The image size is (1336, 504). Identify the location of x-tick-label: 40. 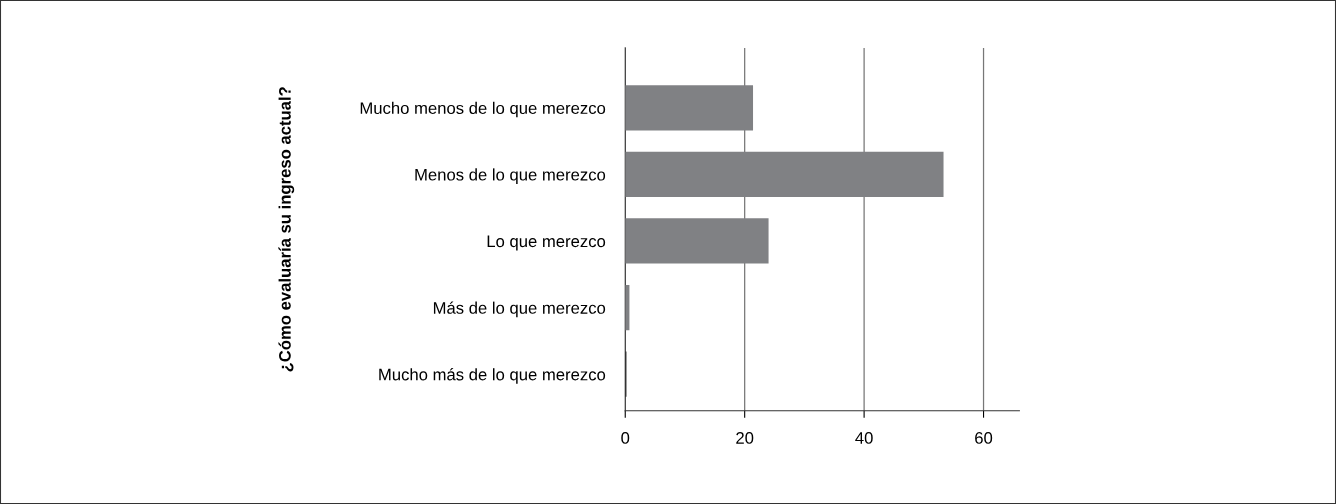
(864, 438).